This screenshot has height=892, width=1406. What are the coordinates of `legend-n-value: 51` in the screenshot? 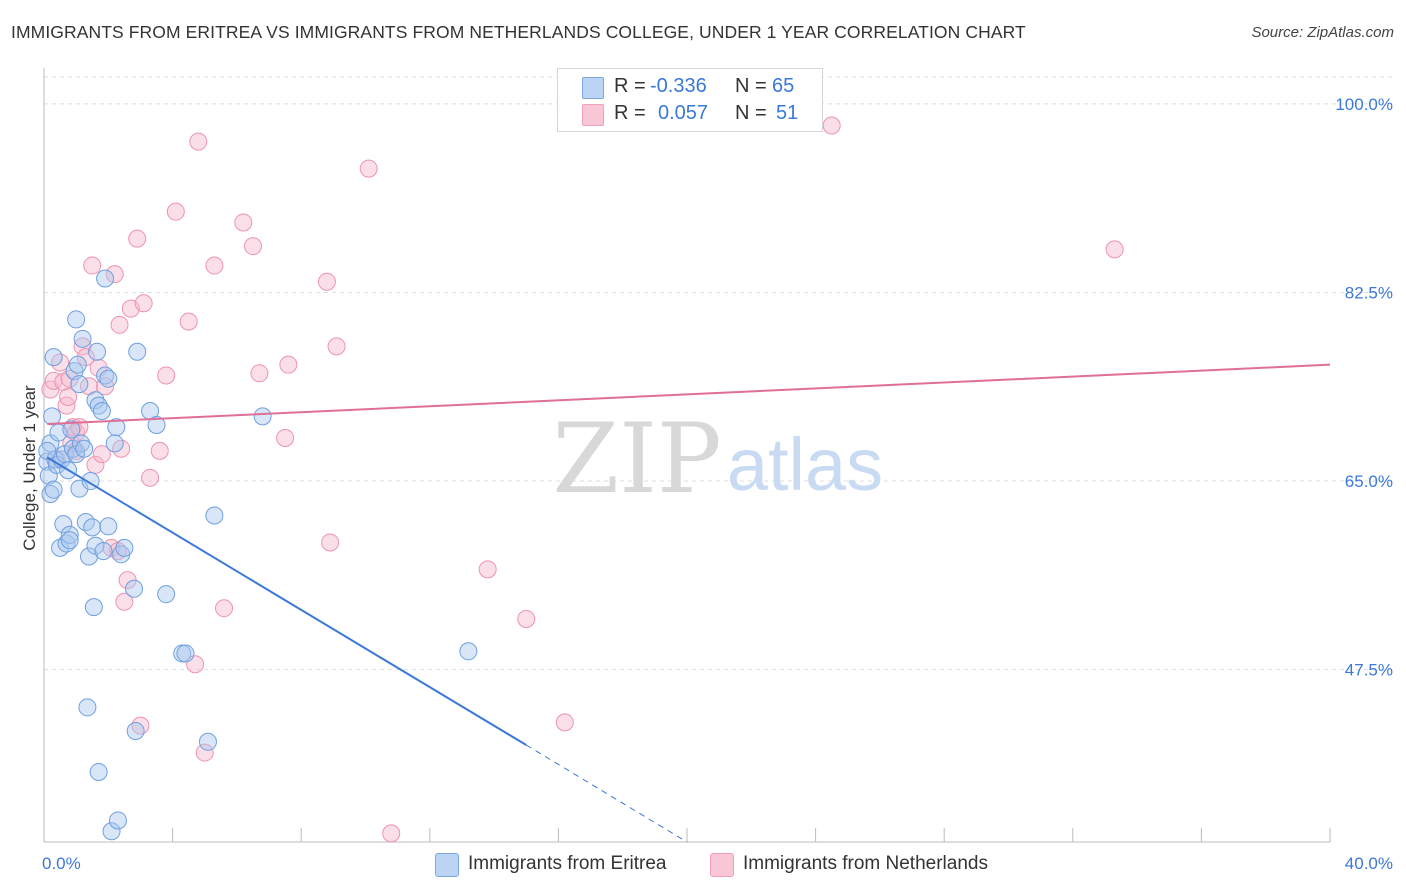 It's located at (787, 113).